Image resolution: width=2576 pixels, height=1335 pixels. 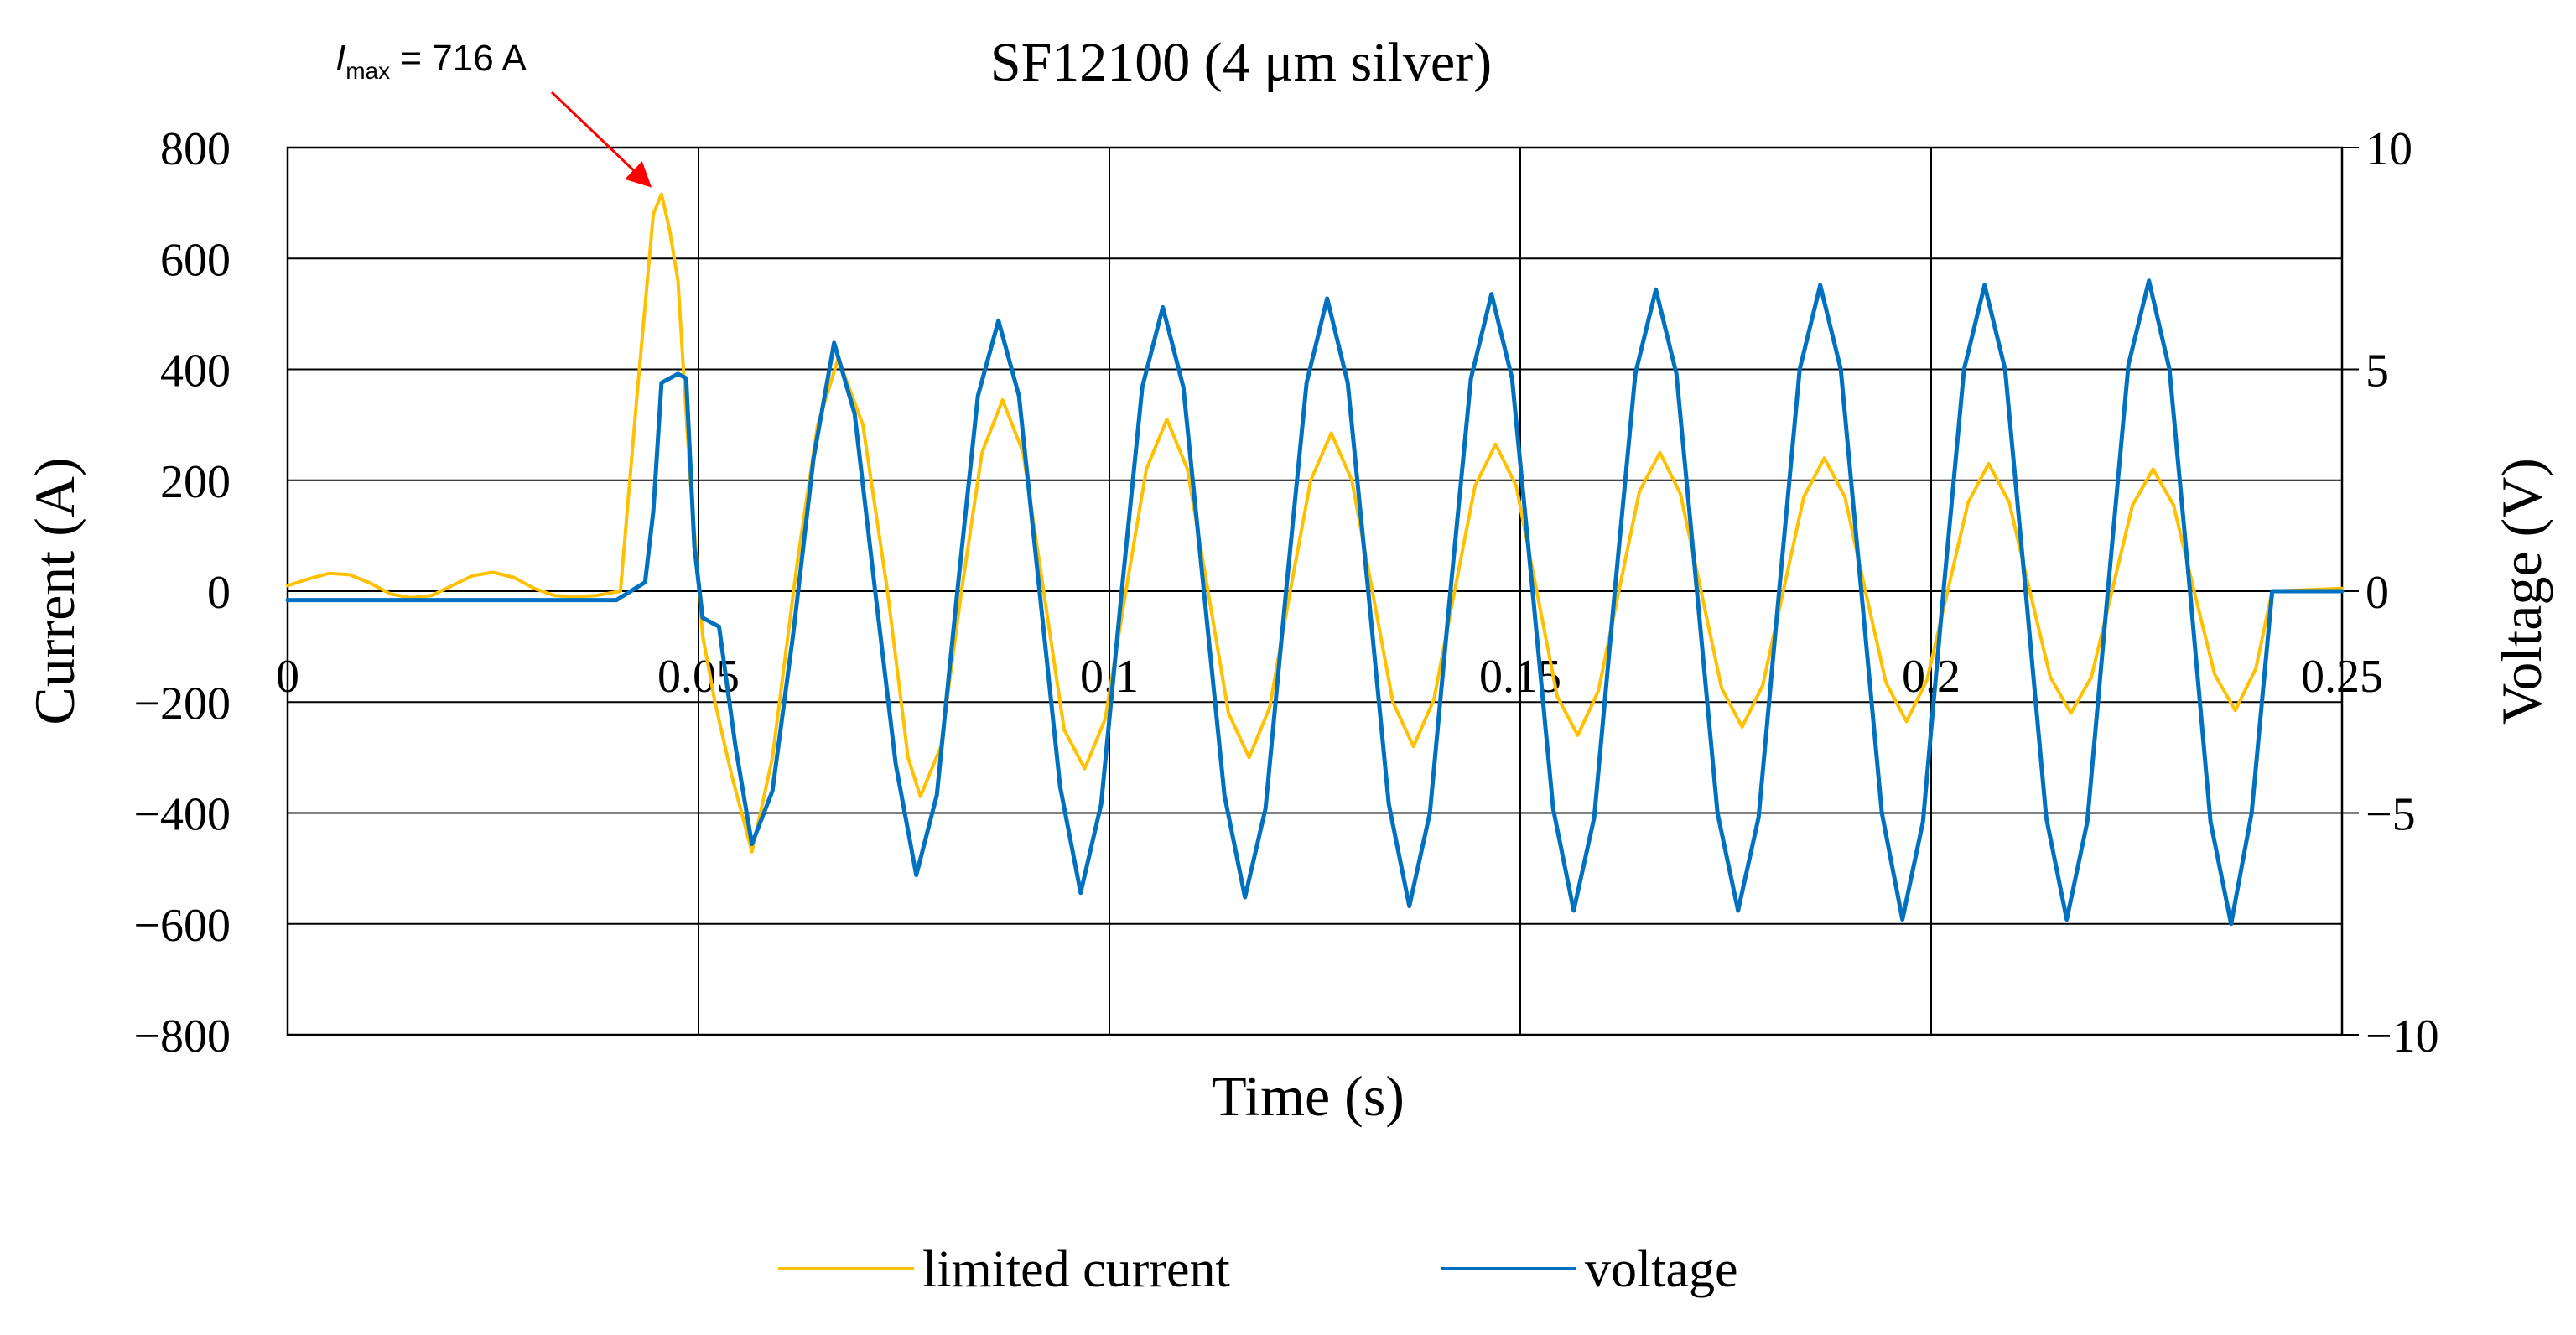 I want to click on x-axis-label: Time (s), so click(x=1308, y=1096).